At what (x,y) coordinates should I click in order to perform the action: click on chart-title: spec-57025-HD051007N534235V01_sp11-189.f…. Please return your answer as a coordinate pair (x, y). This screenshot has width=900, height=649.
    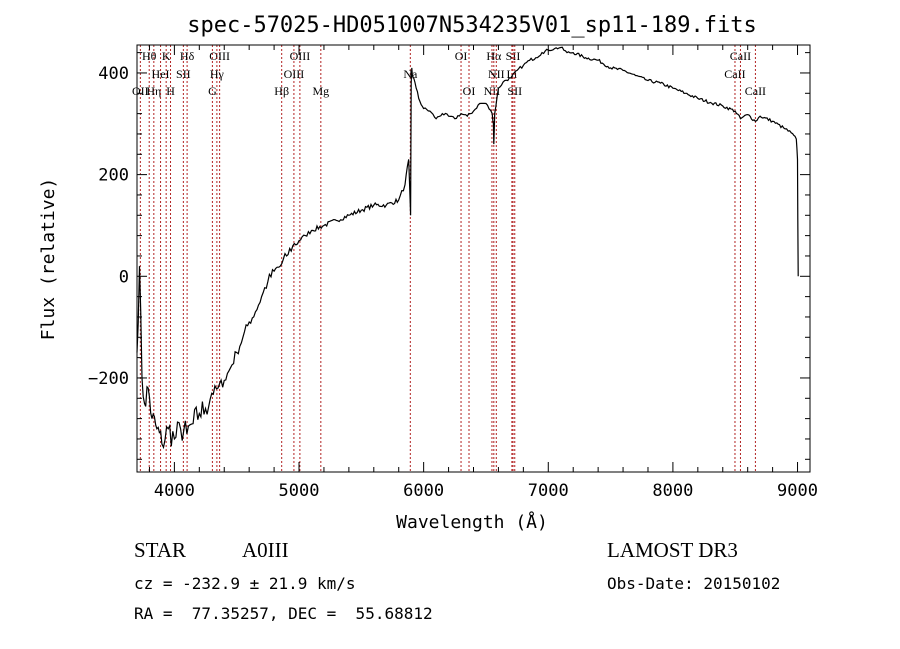
    Looking at the image, I should click on (472, 25).